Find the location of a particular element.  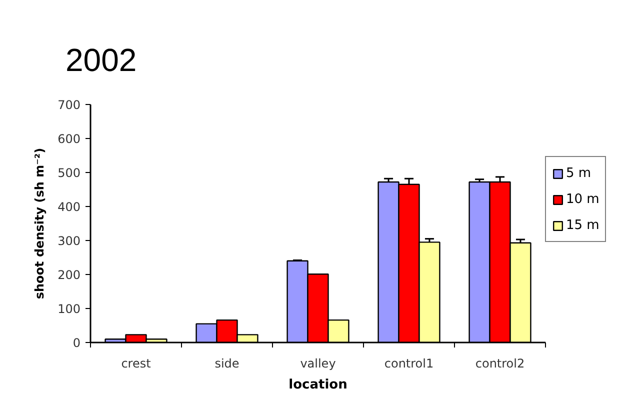

y-tick-label: 500 is located at coordinates (69, 173).